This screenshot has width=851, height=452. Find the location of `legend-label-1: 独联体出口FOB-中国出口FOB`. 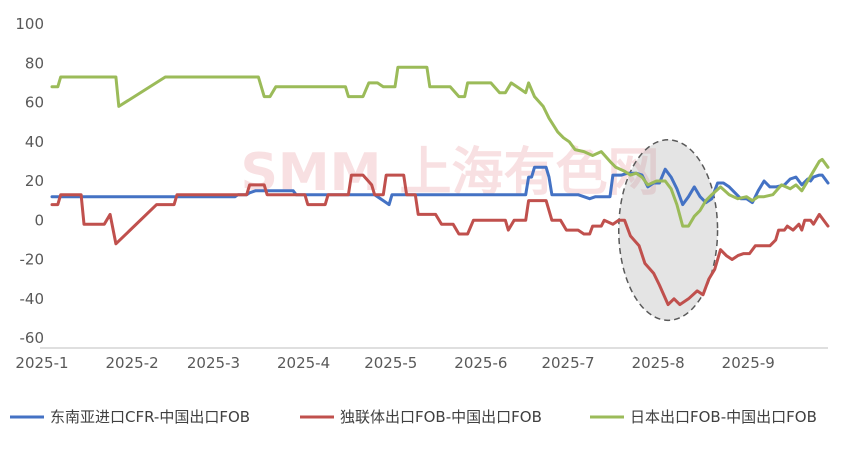

legend-label-1: 独联体出口FOB-中国出口FOB is located at coordinates (441, 417).